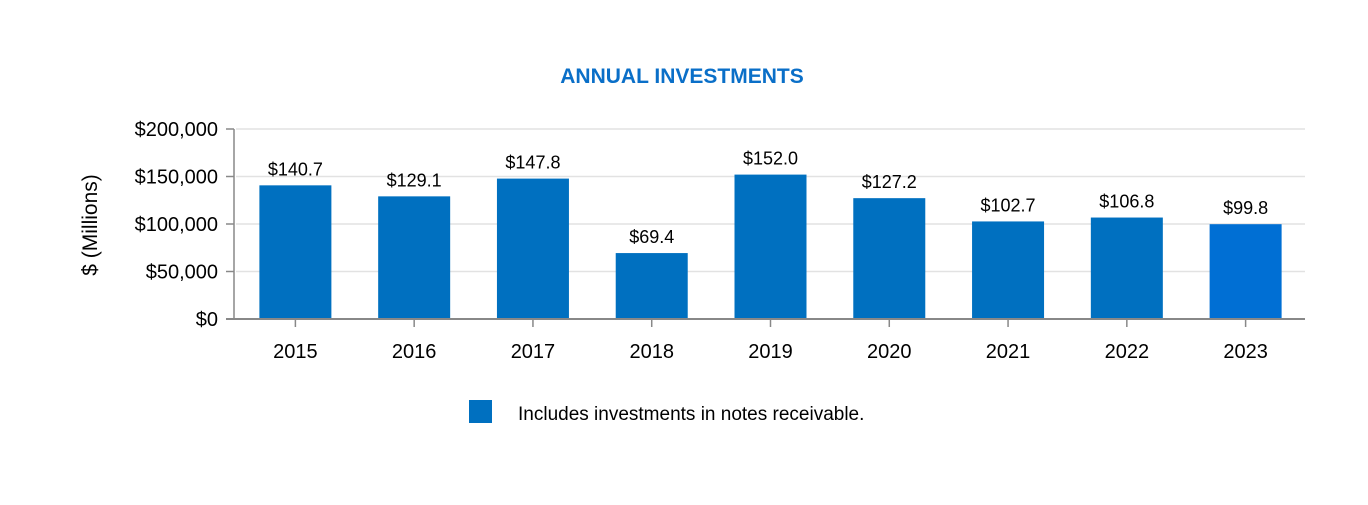  I want to click on bar-2018, so click(651, 286).